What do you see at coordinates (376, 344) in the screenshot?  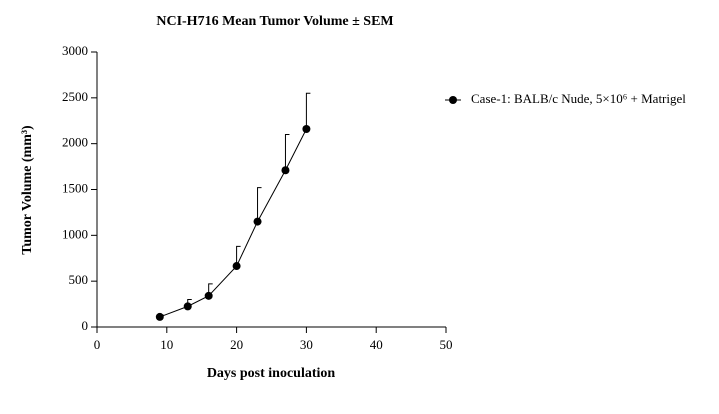 I see `x-tick-label: 40` at bounding box center [376, 344].